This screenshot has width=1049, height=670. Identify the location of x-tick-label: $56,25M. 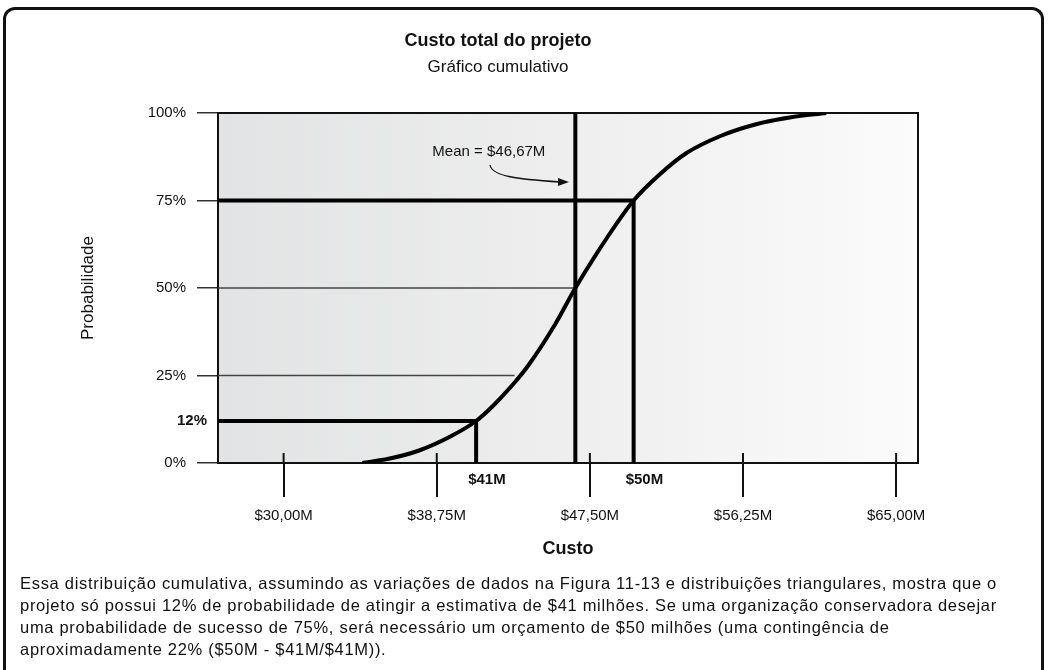
(743, 515).